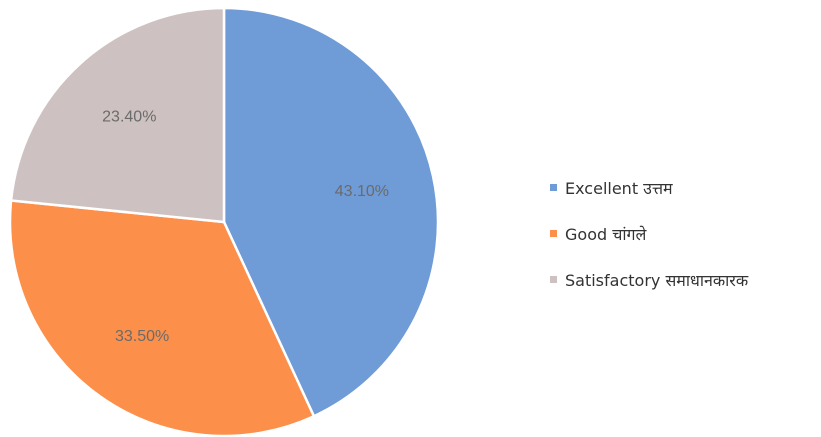 This screenshot has width=821, height=437. I want to click on legend-label-satisfactory: Satisfactory समाधानकारक, so click(657, 280).